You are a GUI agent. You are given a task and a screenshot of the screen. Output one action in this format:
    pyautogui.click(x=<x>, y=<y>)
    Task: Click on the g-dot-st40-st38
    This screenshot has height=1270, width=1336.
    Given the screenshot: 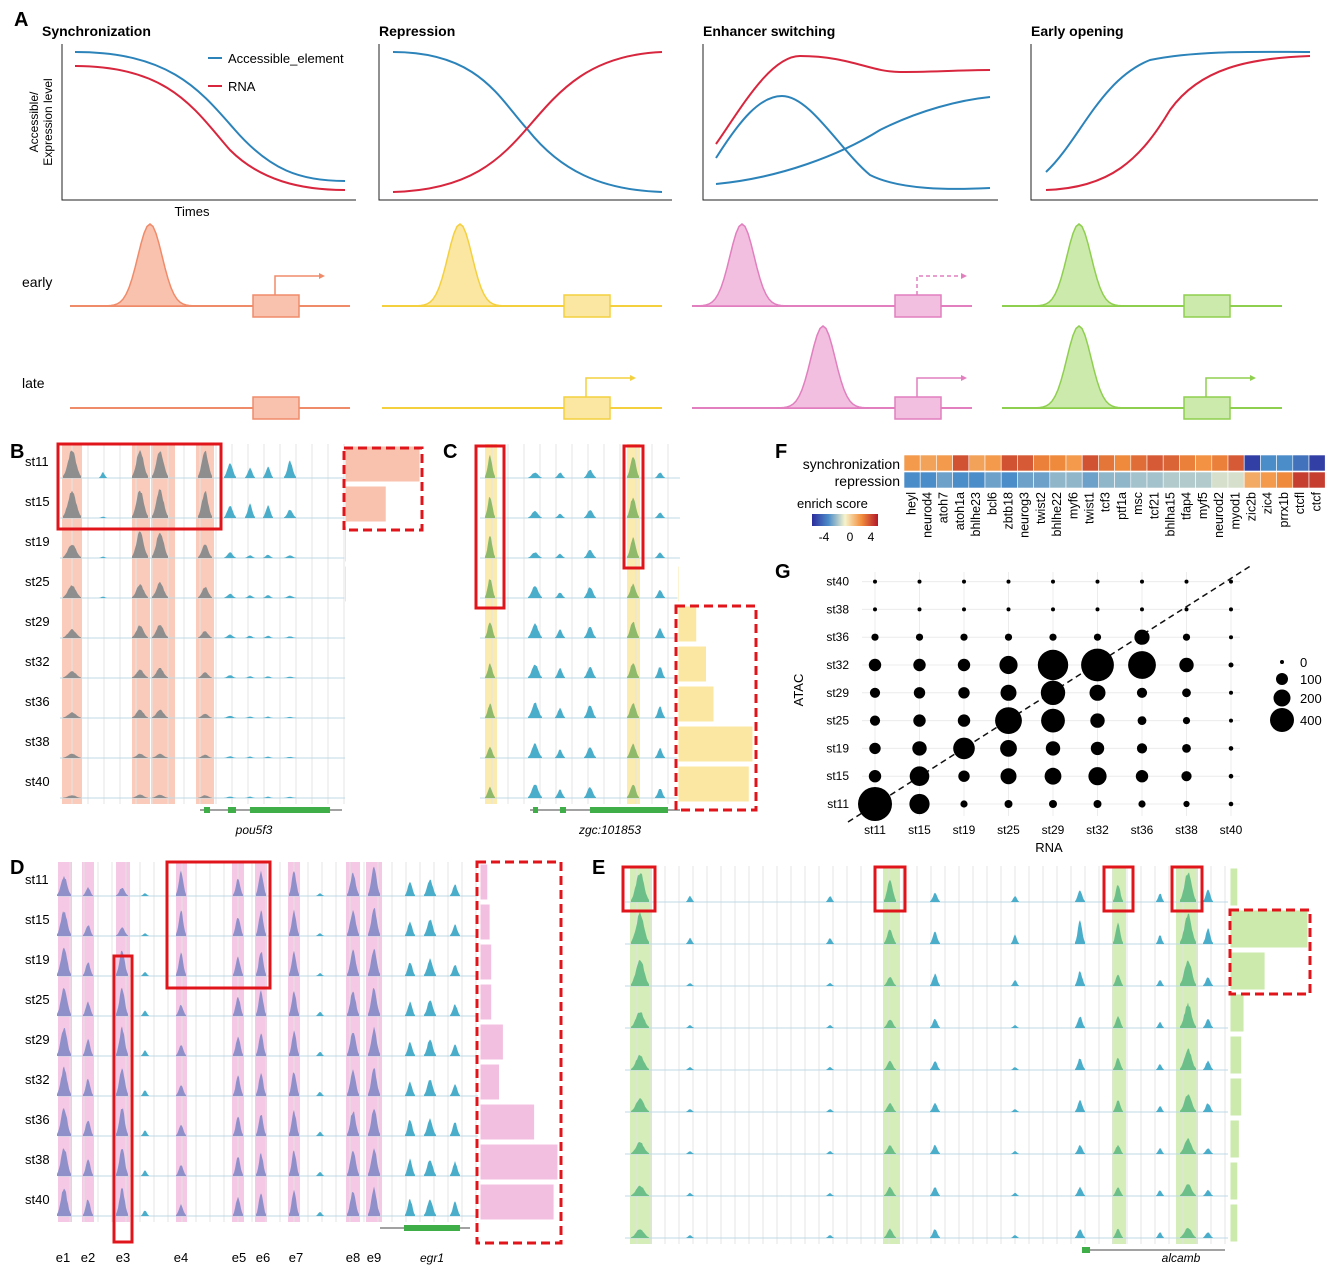 What is the action you would take?
    pyautogui.click(x=1231, y=609)
    